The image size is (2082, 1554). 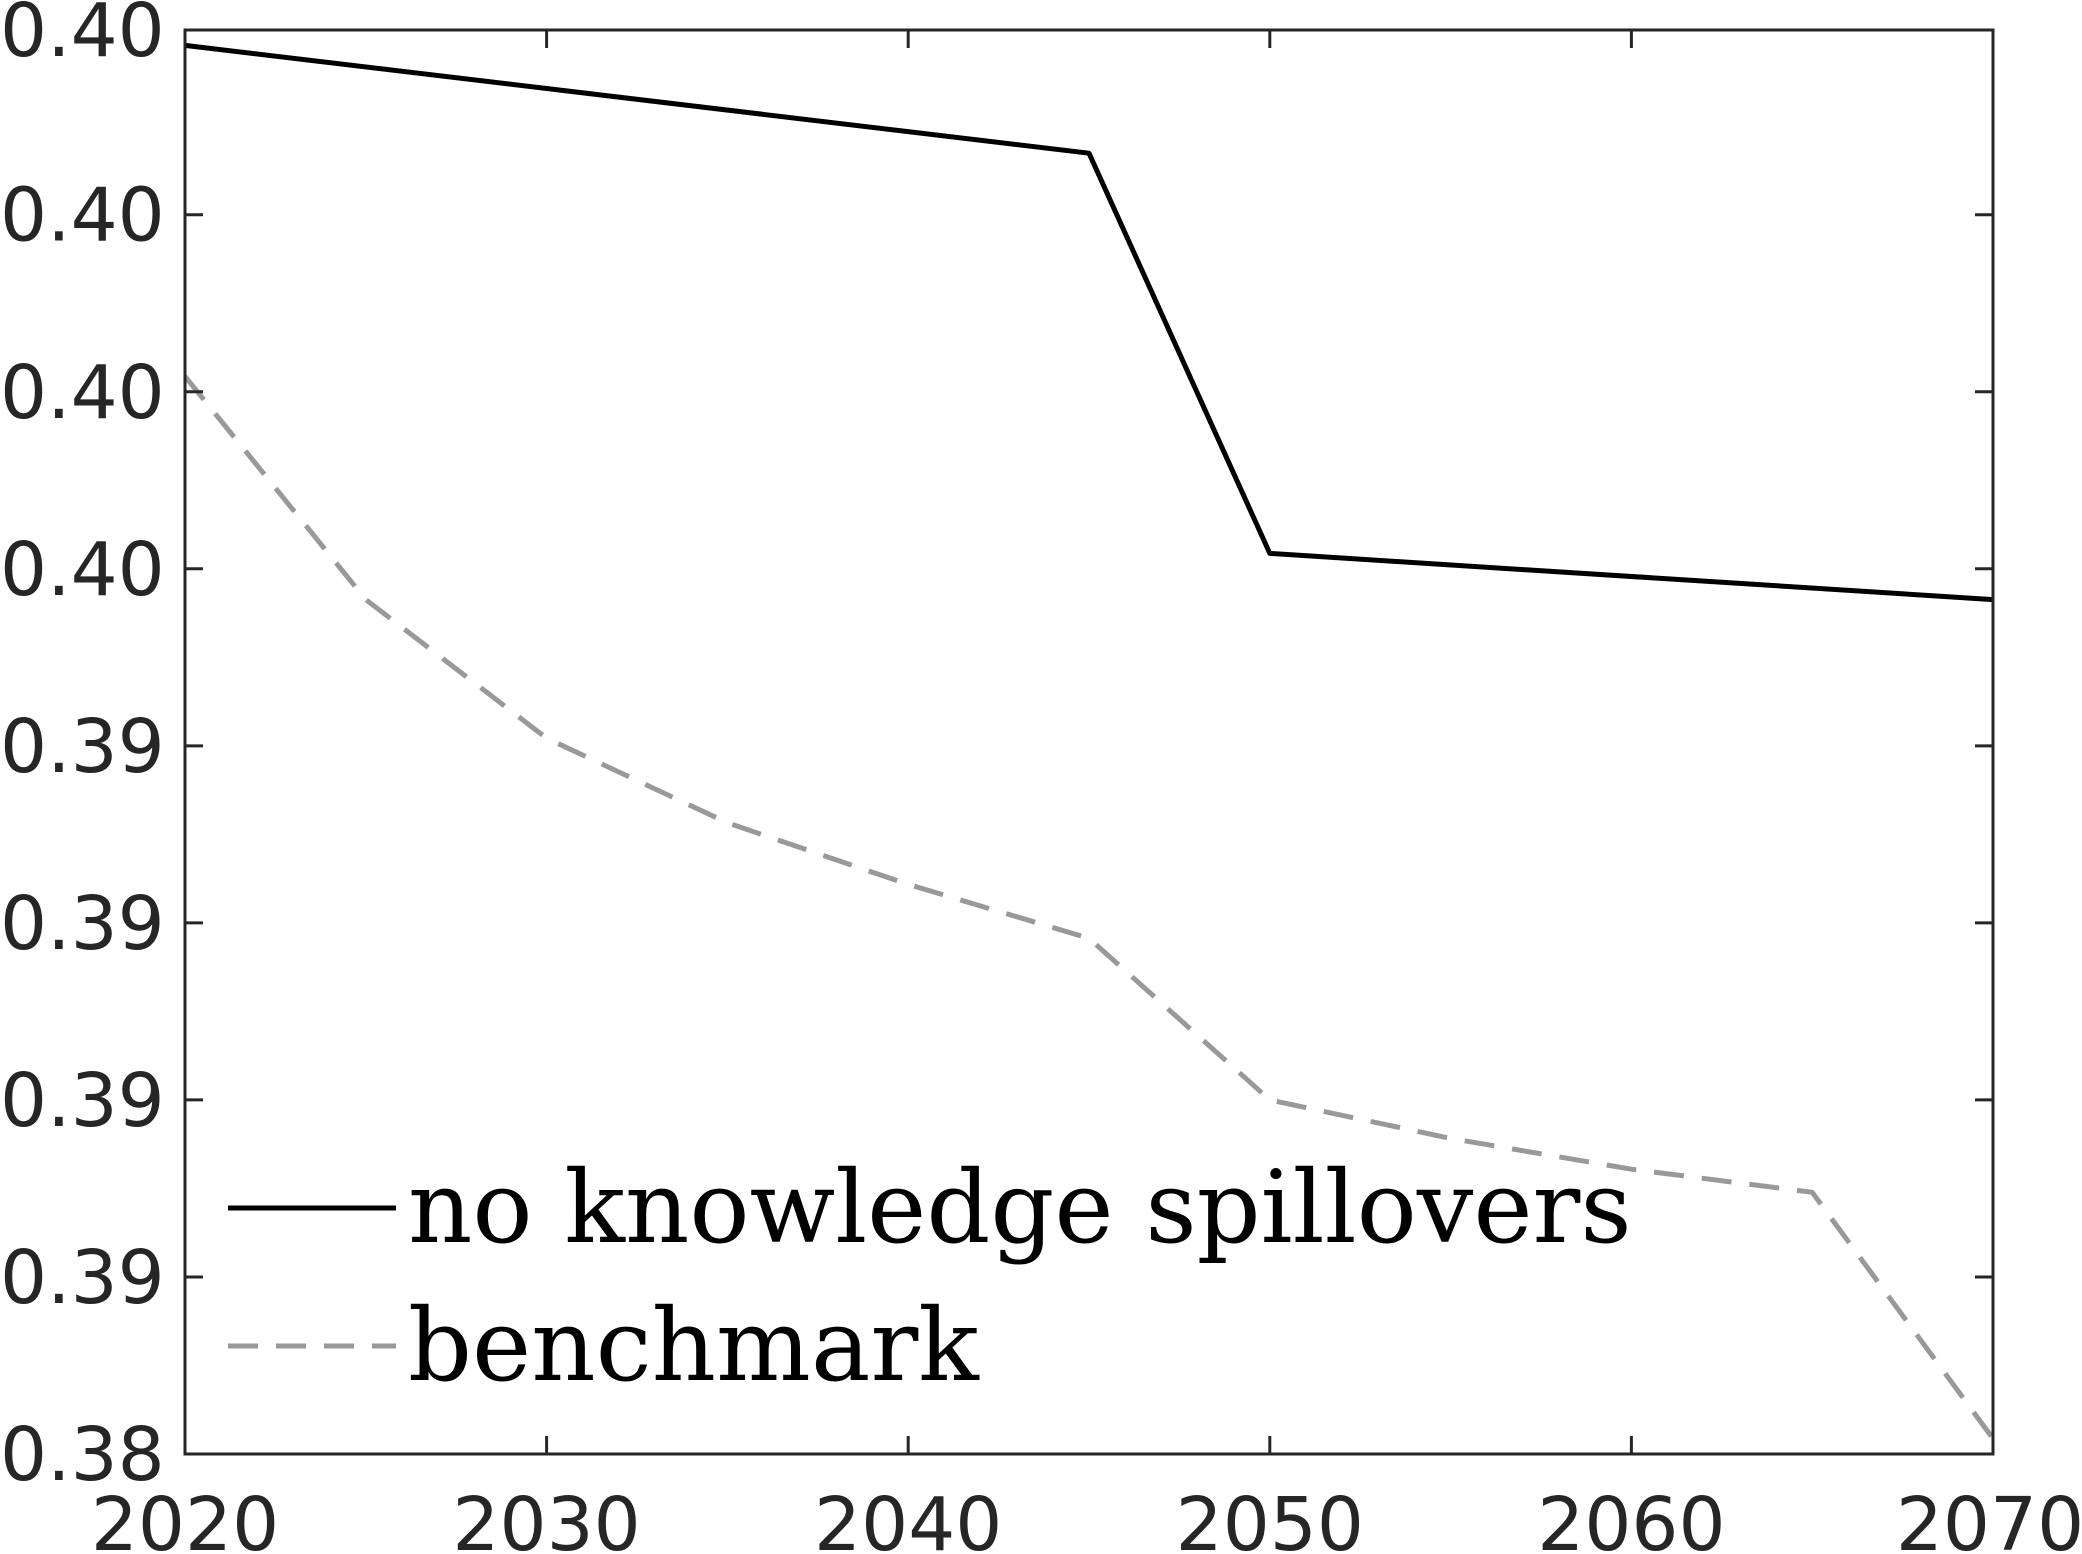 I want to click on x-tick-label: 2070, so click(x=1989, y=1518).